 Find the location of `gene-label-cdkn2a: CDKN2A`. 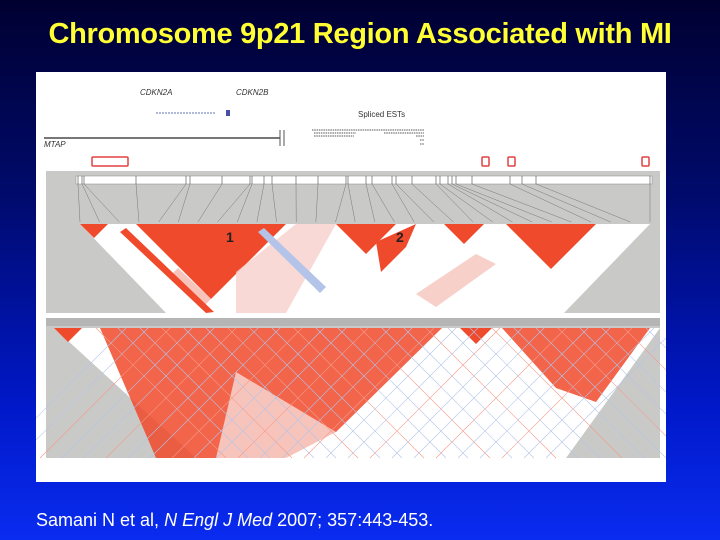

gene-label-cdkn2a: CDKN2A is located at coordinates (156, 92).